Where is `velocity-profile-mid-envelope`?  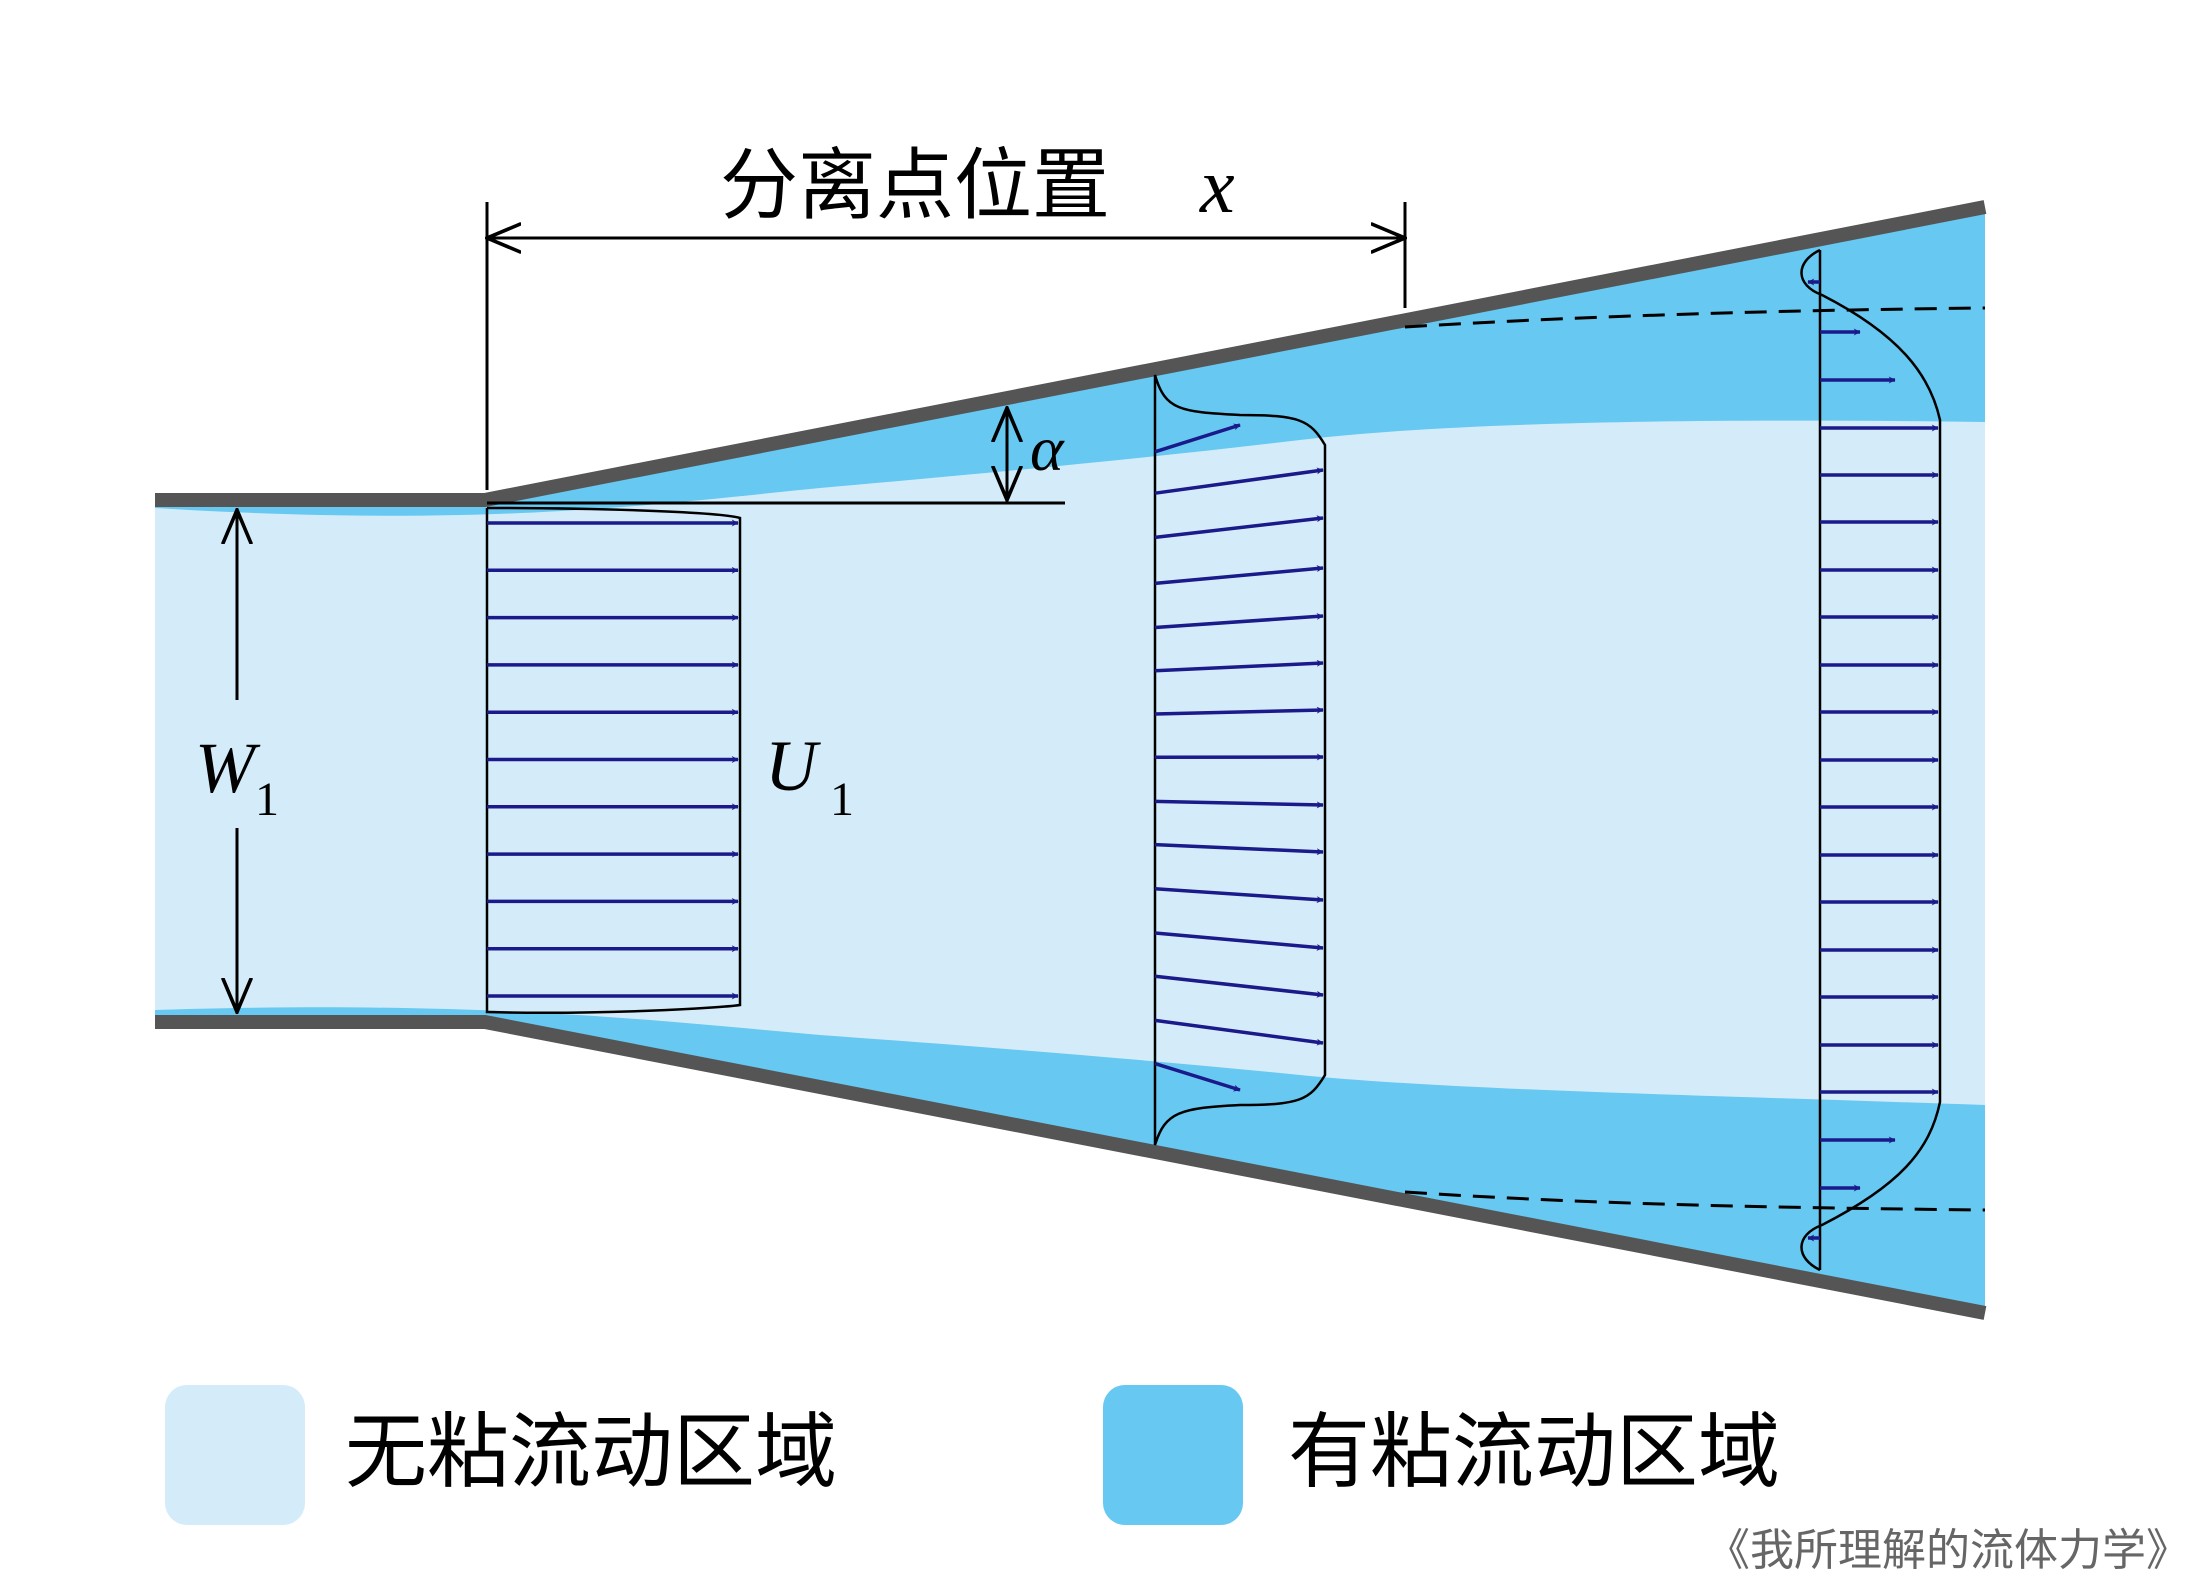 velocity-profile-mid-envelope is located at coordinates (1240, 760).